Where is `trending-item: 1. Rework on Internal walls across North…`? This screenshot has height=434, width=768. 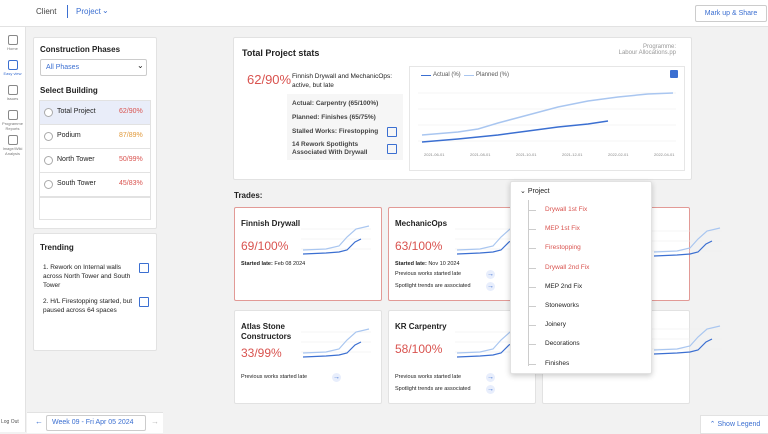 trending-item: 1. Rework on Internal walls across North… is located at coordinates (87, 276).